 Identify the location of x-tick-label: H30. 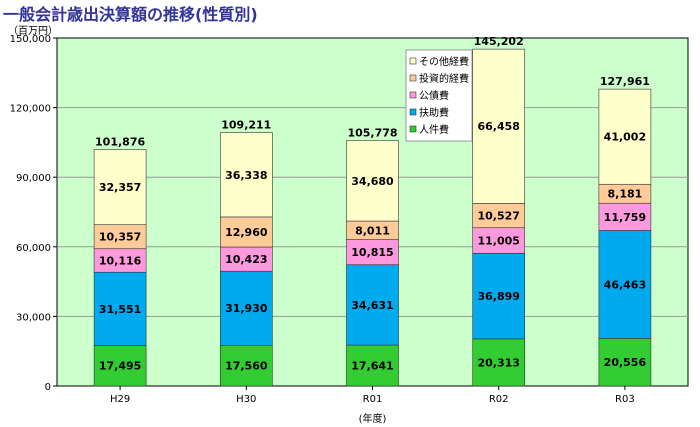
(246, 399).